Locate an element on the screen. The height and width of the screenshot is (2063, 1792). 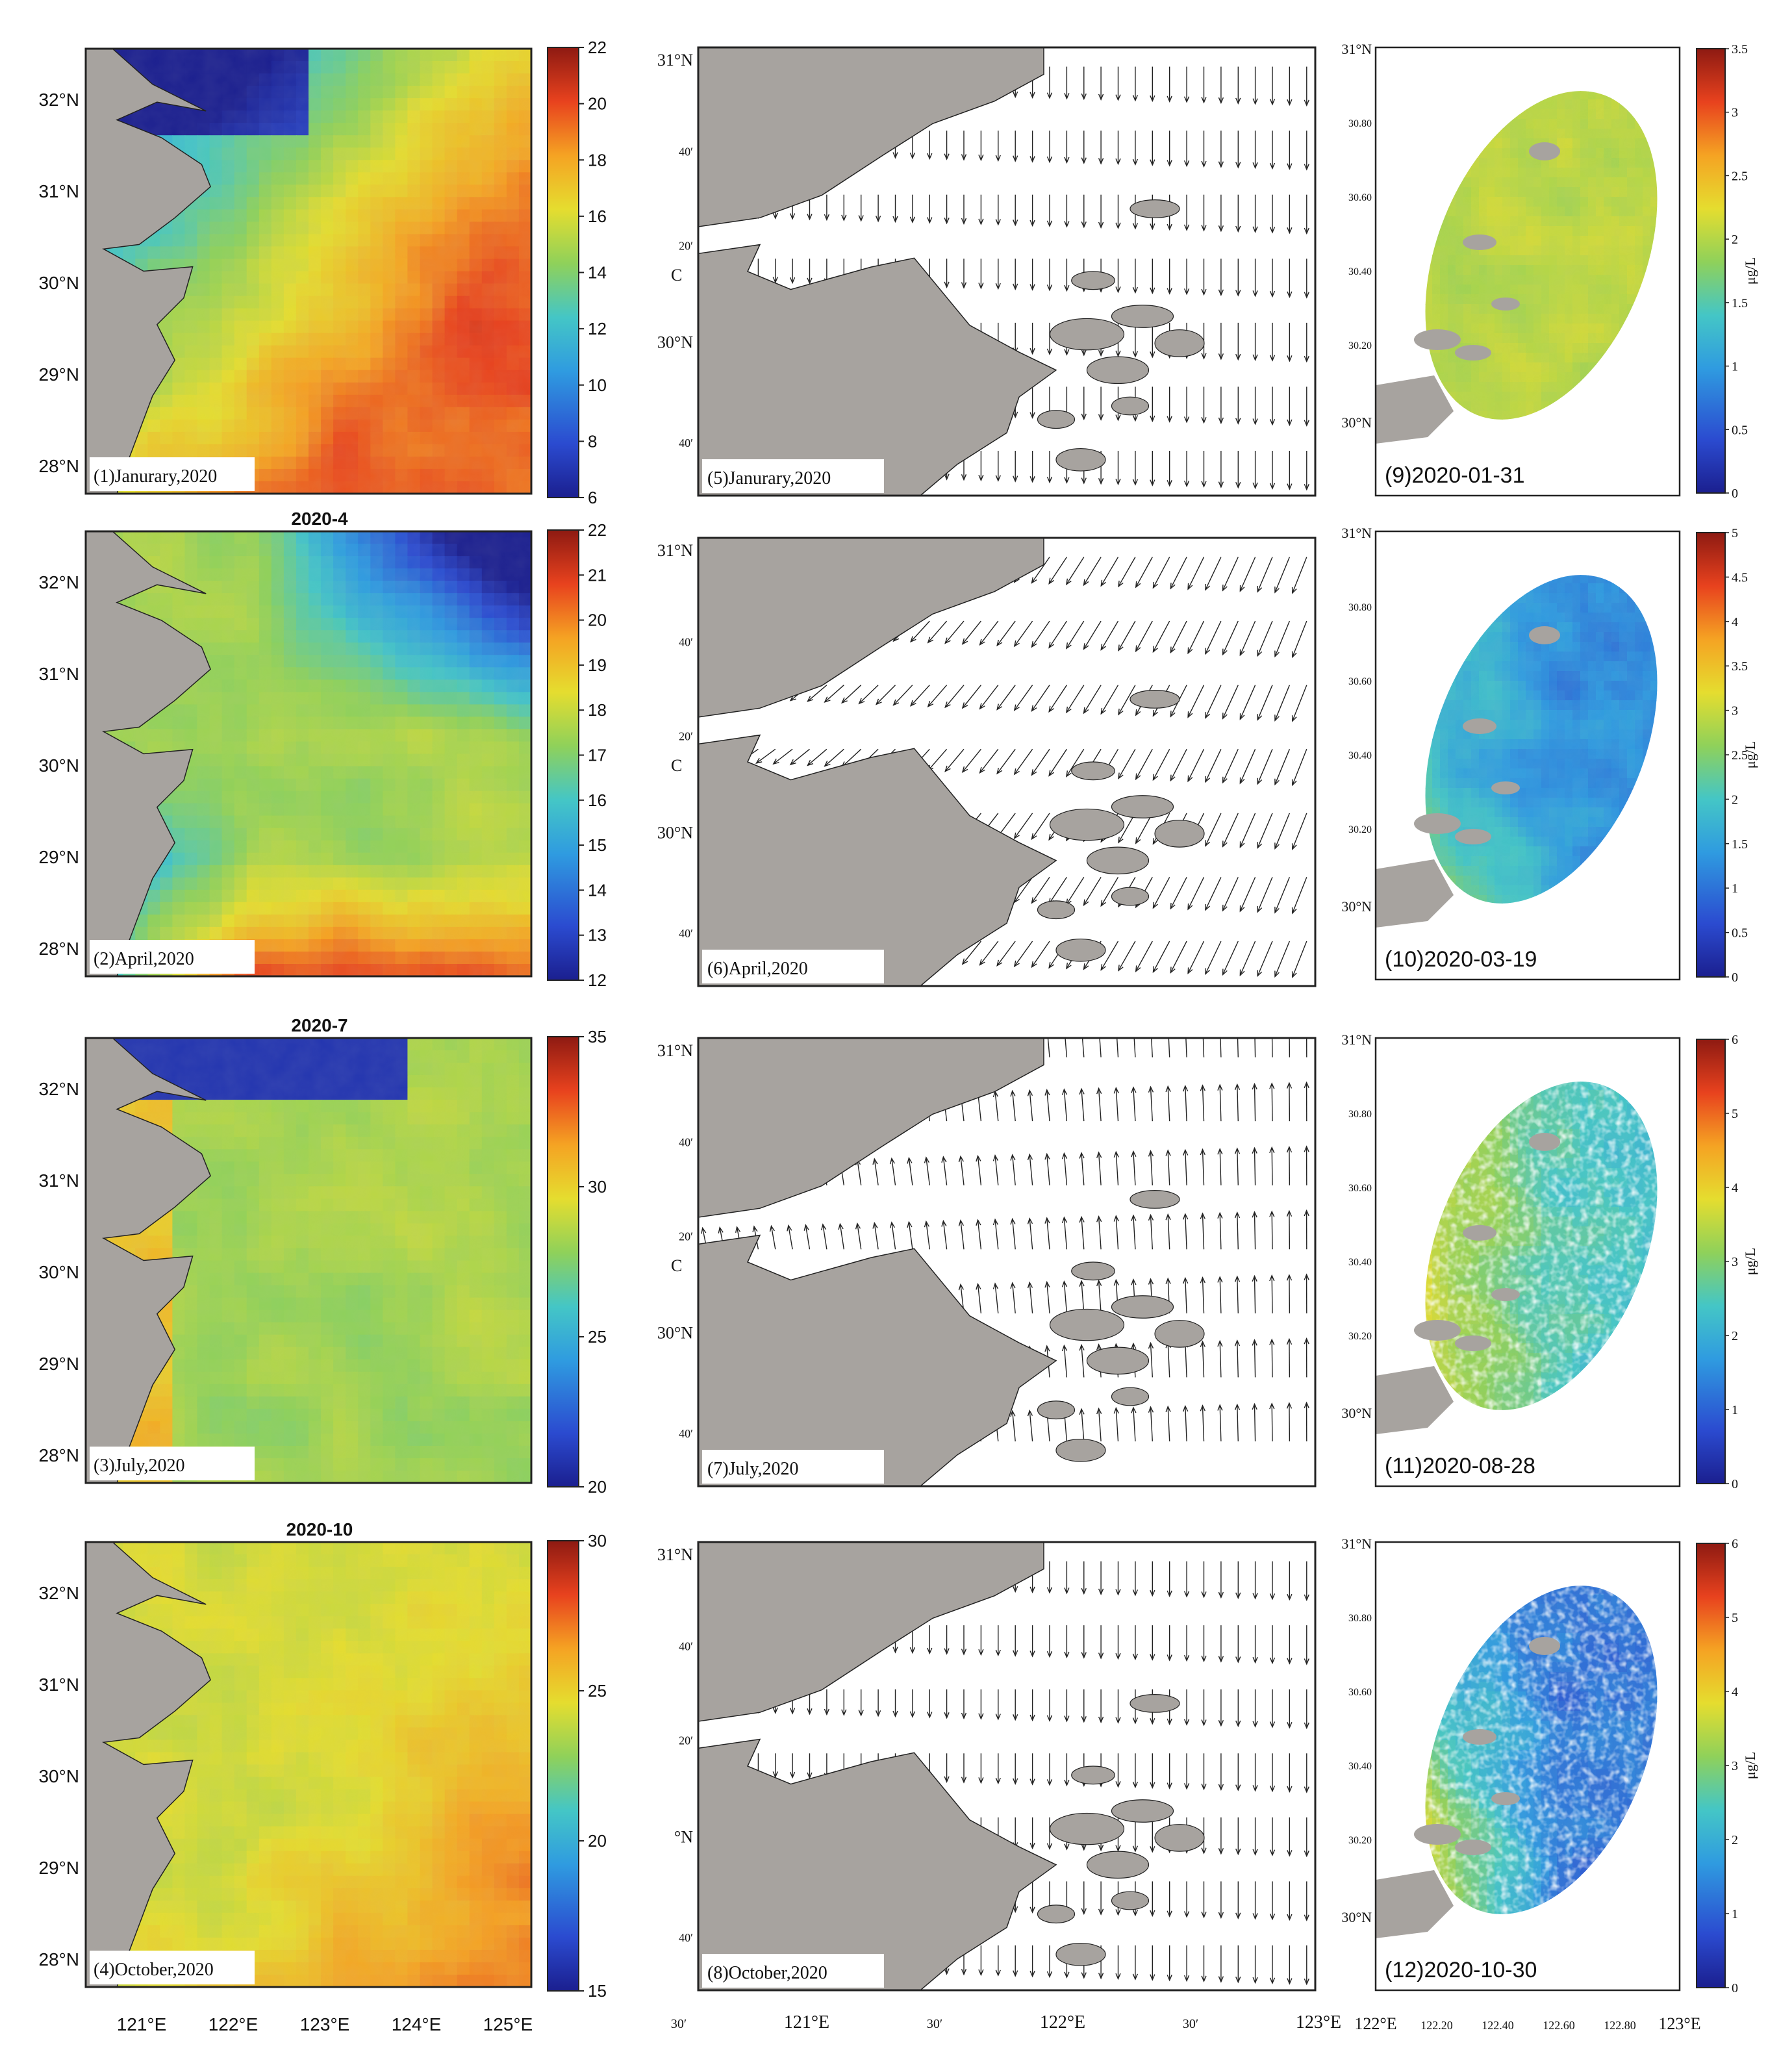
side-mark: C is located at coordinates (677, 765).